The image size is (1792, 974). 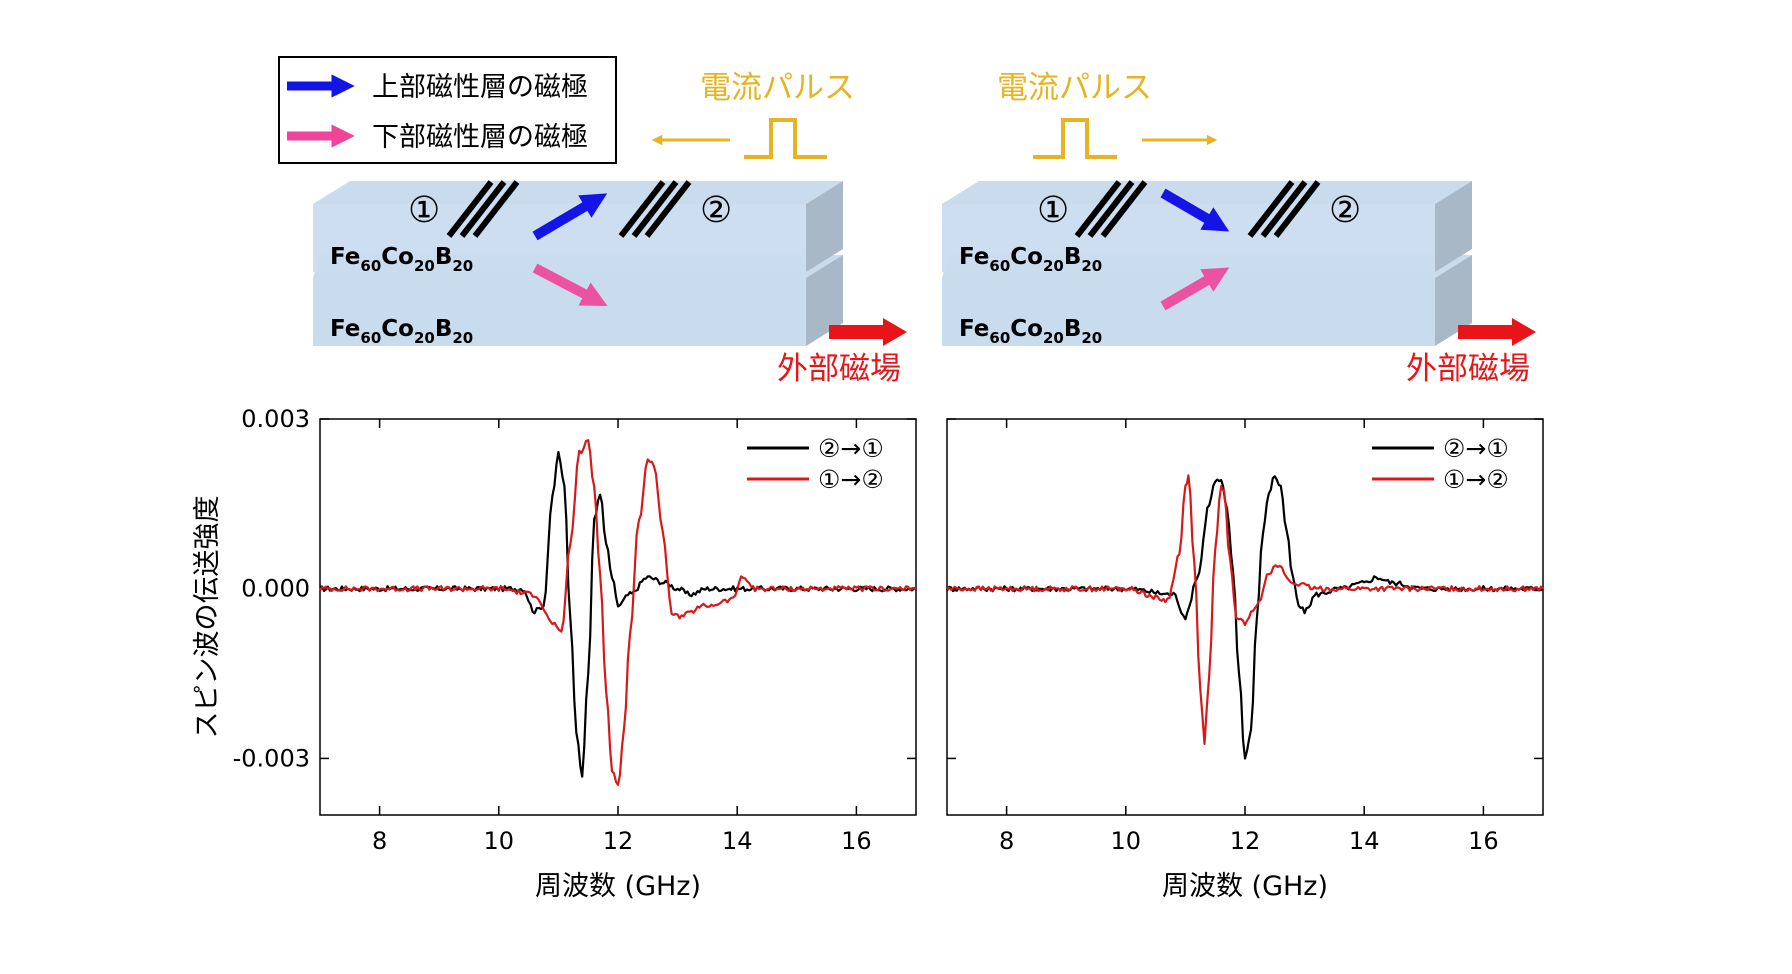 I want to click on y-tick-label: 0.000, so click(x=275, y=589).